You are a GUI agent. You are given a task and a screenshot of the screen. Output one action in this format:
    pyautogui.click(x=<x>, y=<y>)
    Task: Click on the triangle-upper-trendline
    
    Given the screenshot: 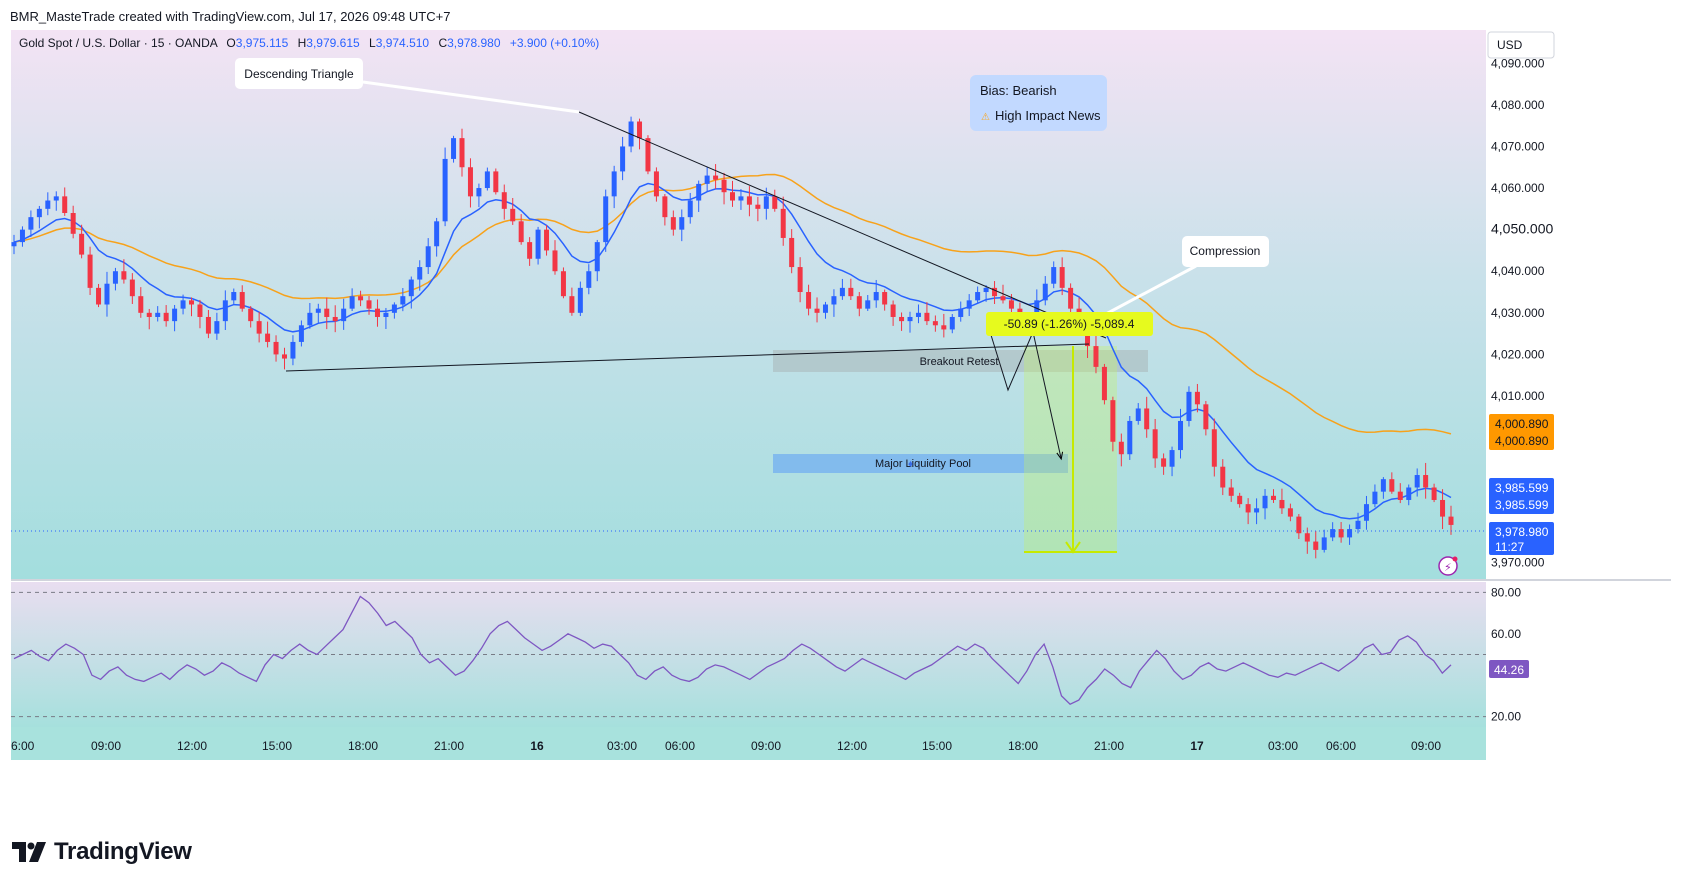 What is the action you would take?
    pyautogui.click(x=842, y=225)
    